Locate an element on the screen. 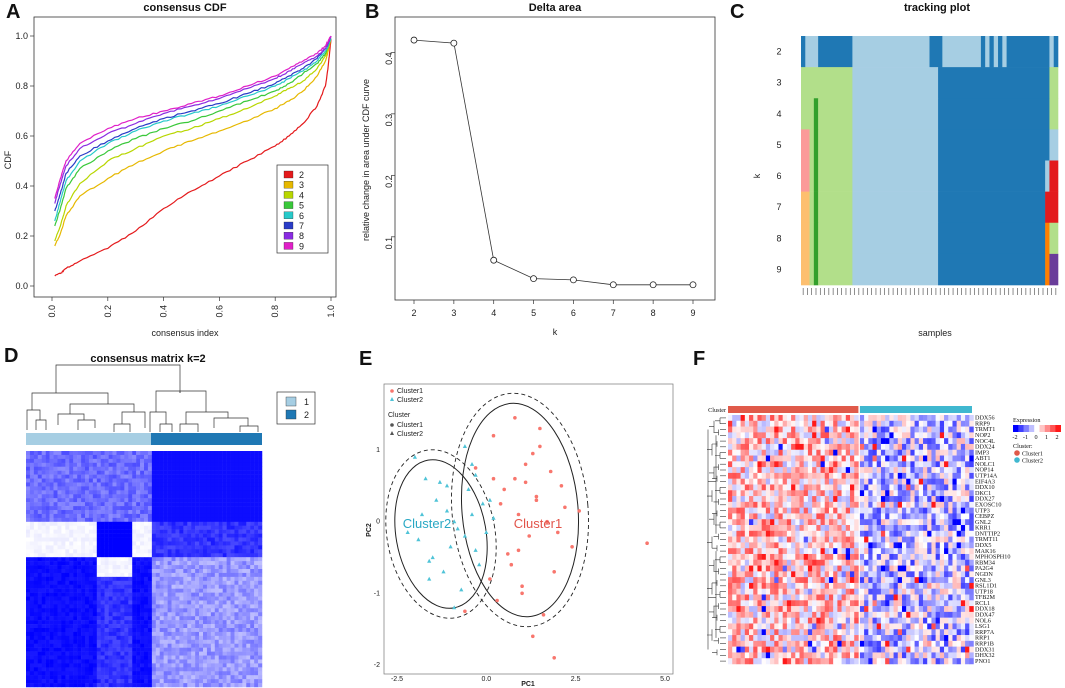 The width and height of the screenshot is (1065, 688). legend-label-cluster2: Cluster2 is located at coordinates (410, 400).